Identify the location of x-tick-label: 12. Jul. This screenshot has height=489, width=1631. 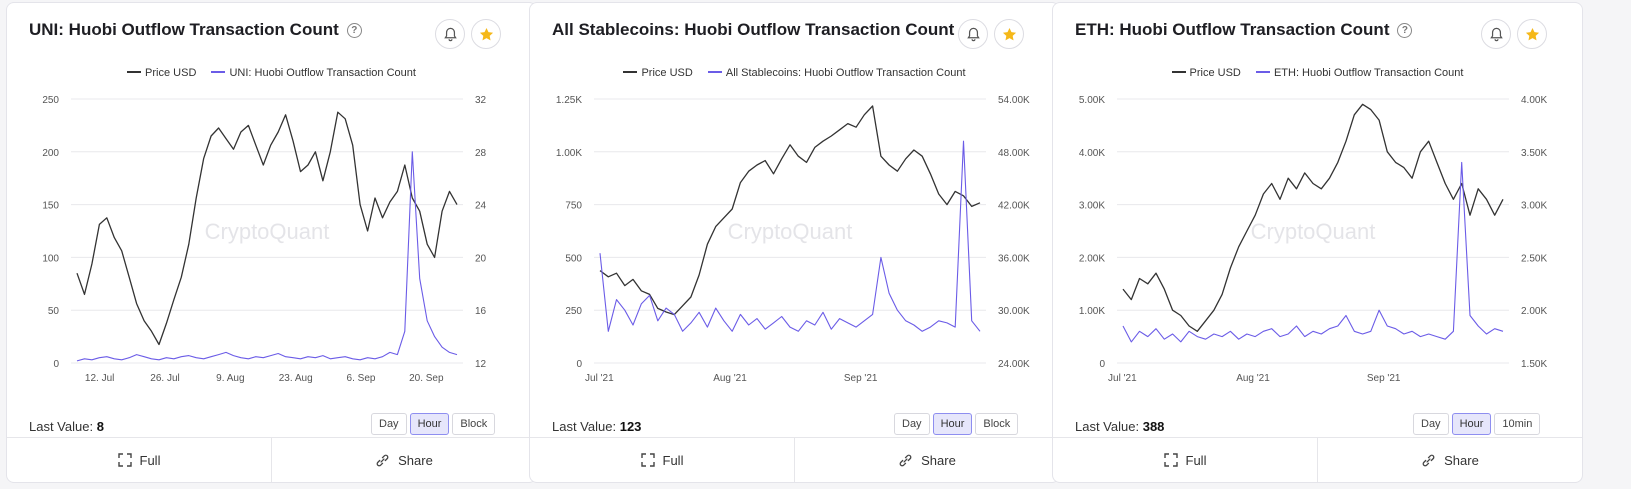
(99, 378).